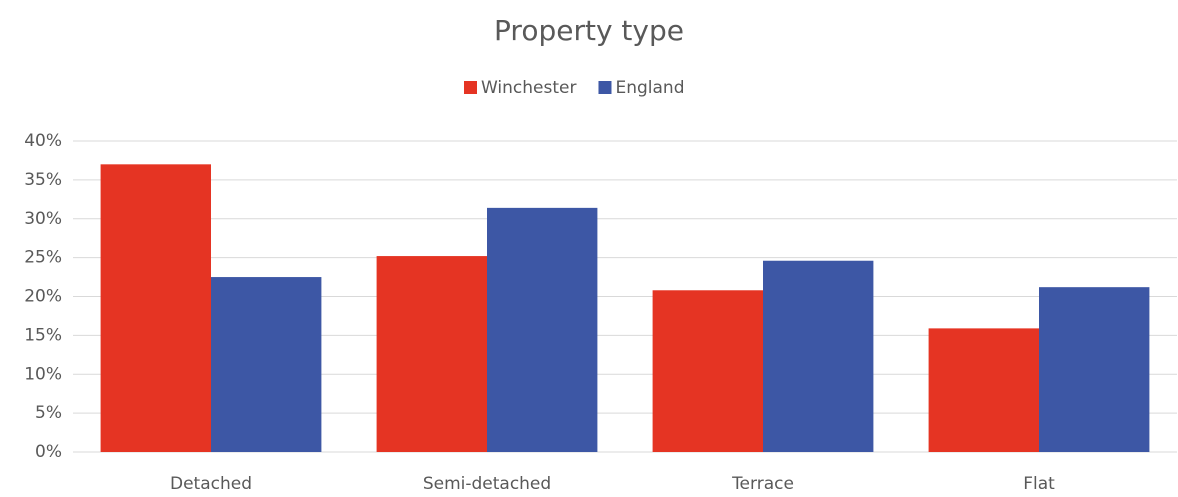 The height and width of the screenshot is (497, 1178). Describe the element at coordinates (43, 297) in the screenshot. I see `y-tick-label: 20%` at that location.